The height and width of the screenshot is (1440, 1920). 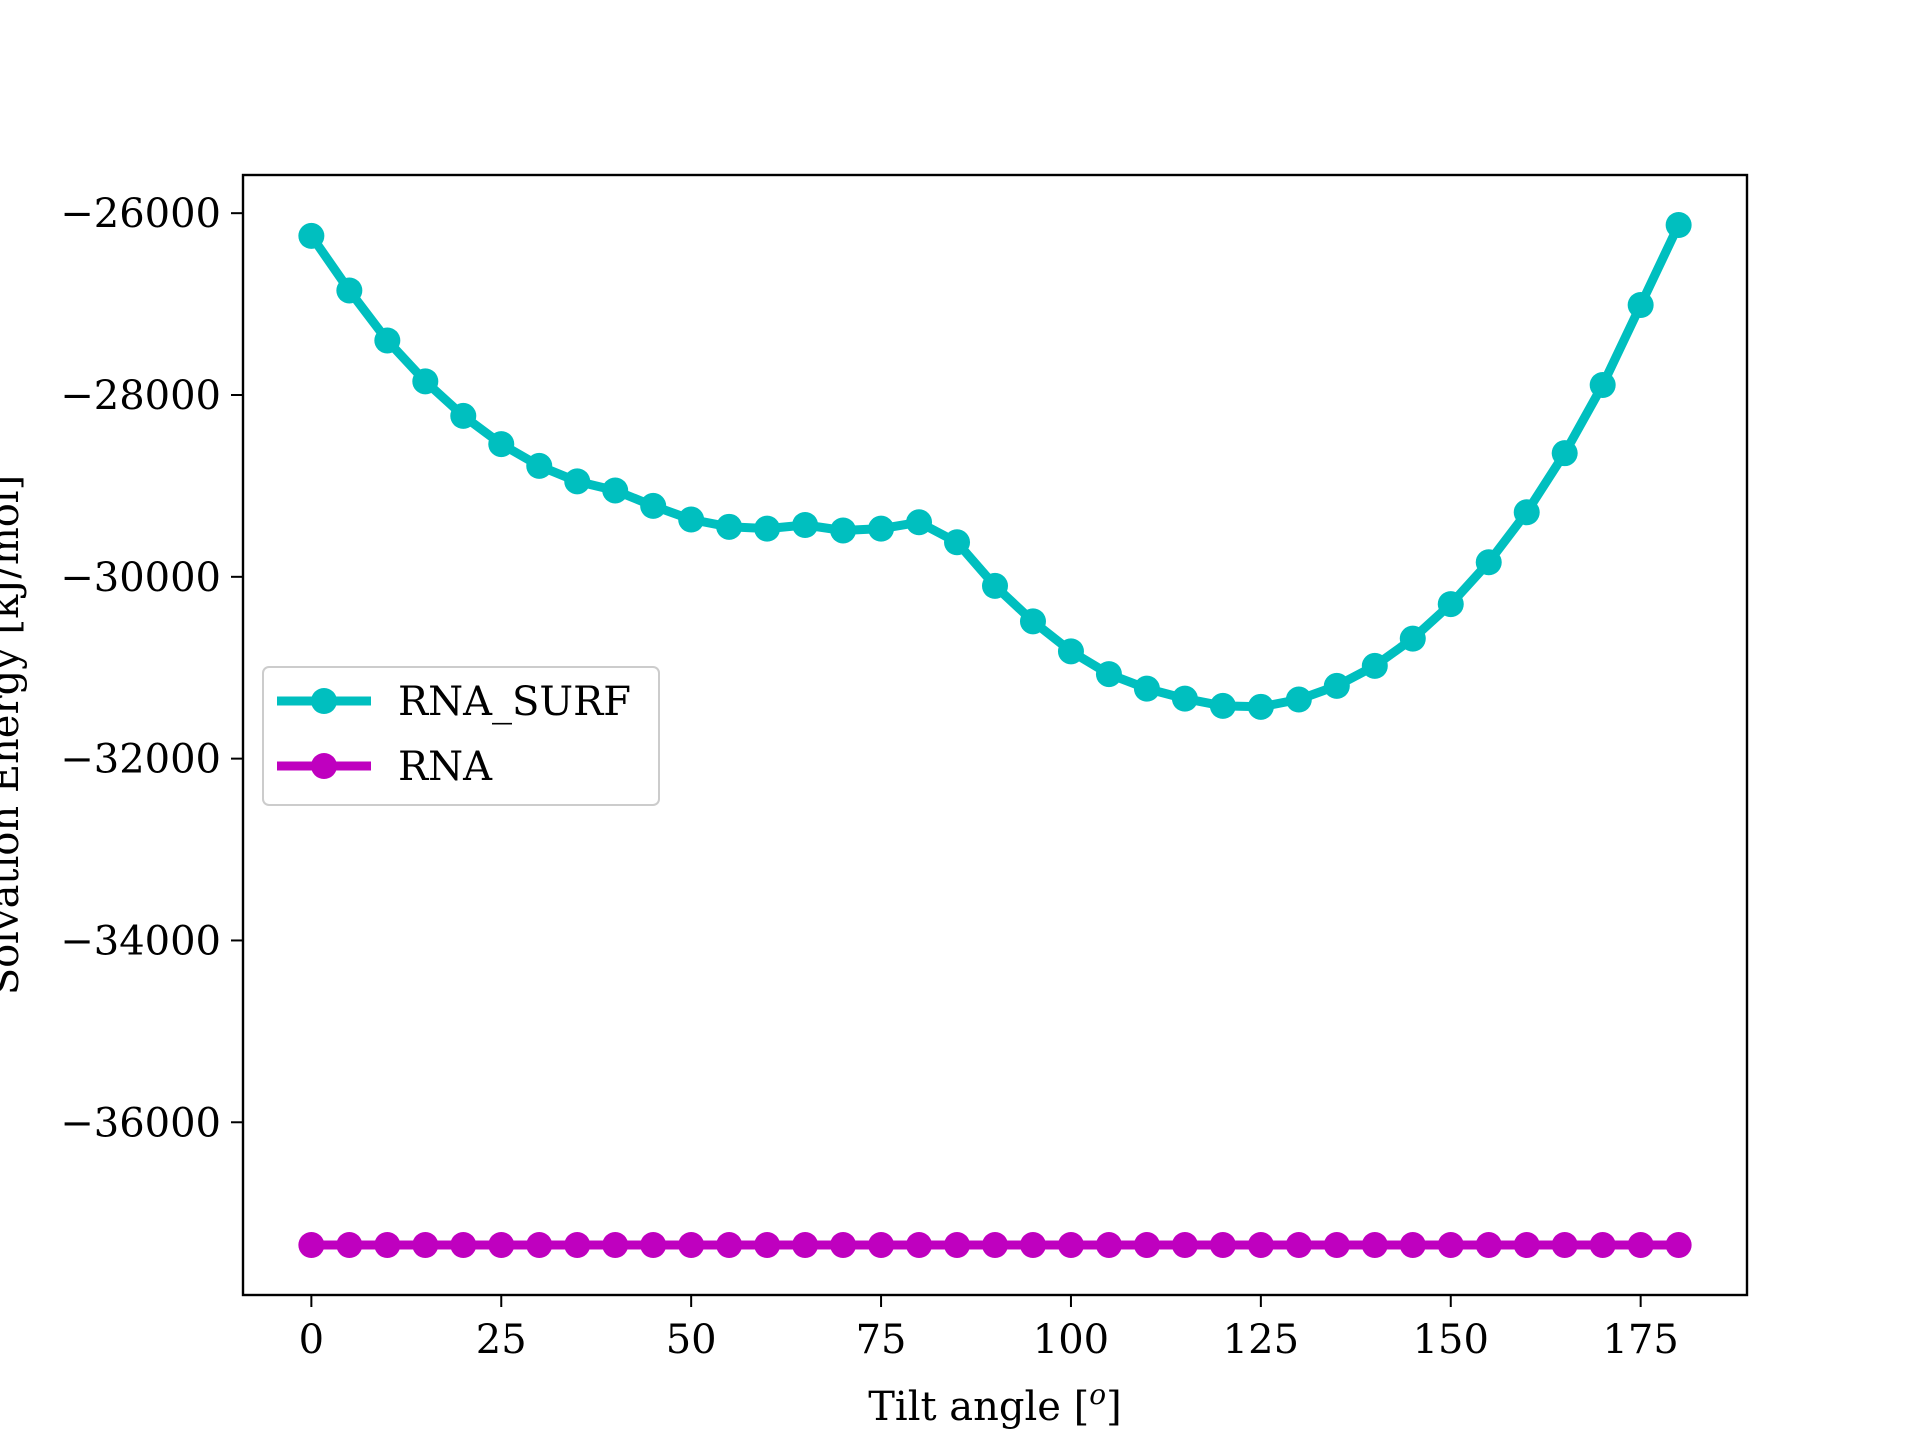 What do you see at coordinates (989, 1329) in the screenshot?
I see `x-axis-ticks: 0 25 50 75 100 125 150 175` at bounding box center [989, 1329].